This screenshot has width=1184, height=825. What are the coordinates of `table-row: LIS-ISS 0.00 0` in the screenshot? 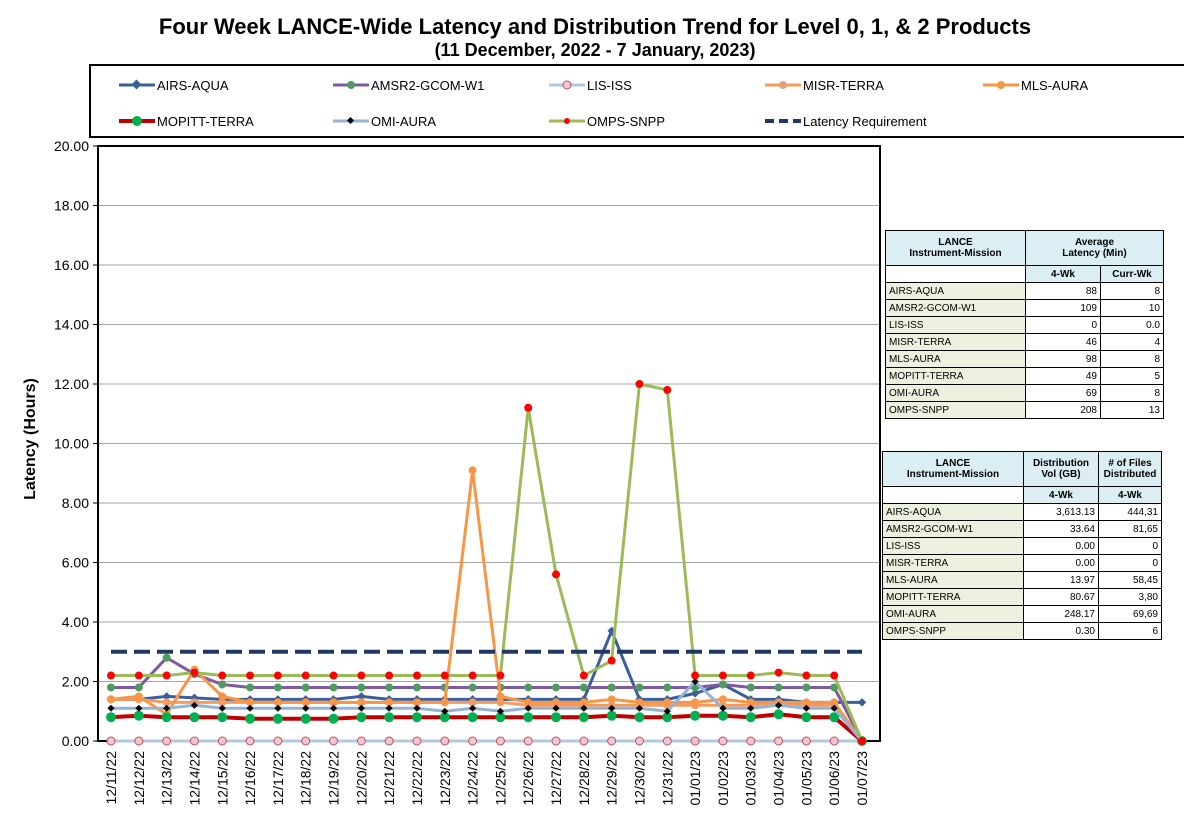 It's located at (1022, 546).